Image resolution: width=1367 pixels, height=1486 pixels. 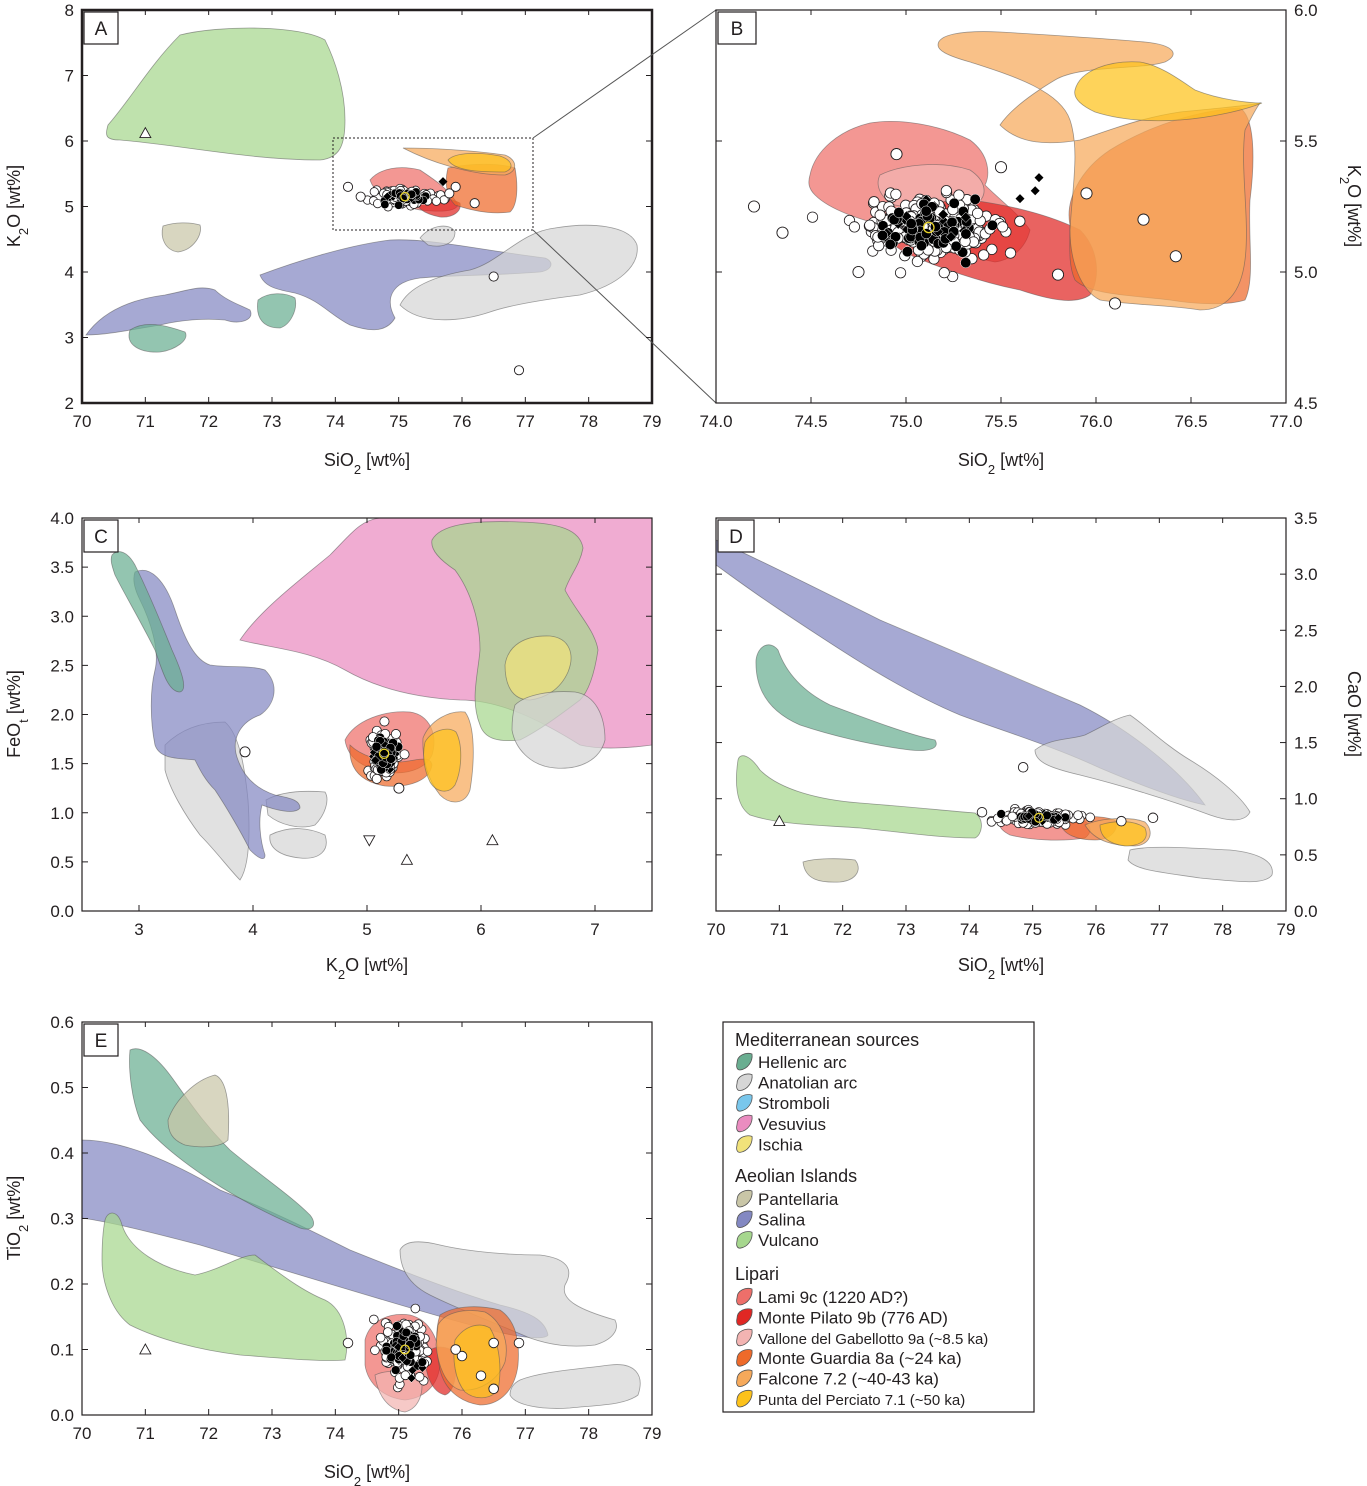 What do you see at coordinates (842, 929) in the screenshot?
I see `x-tick-label: 72` at bounding box center [842, 929].